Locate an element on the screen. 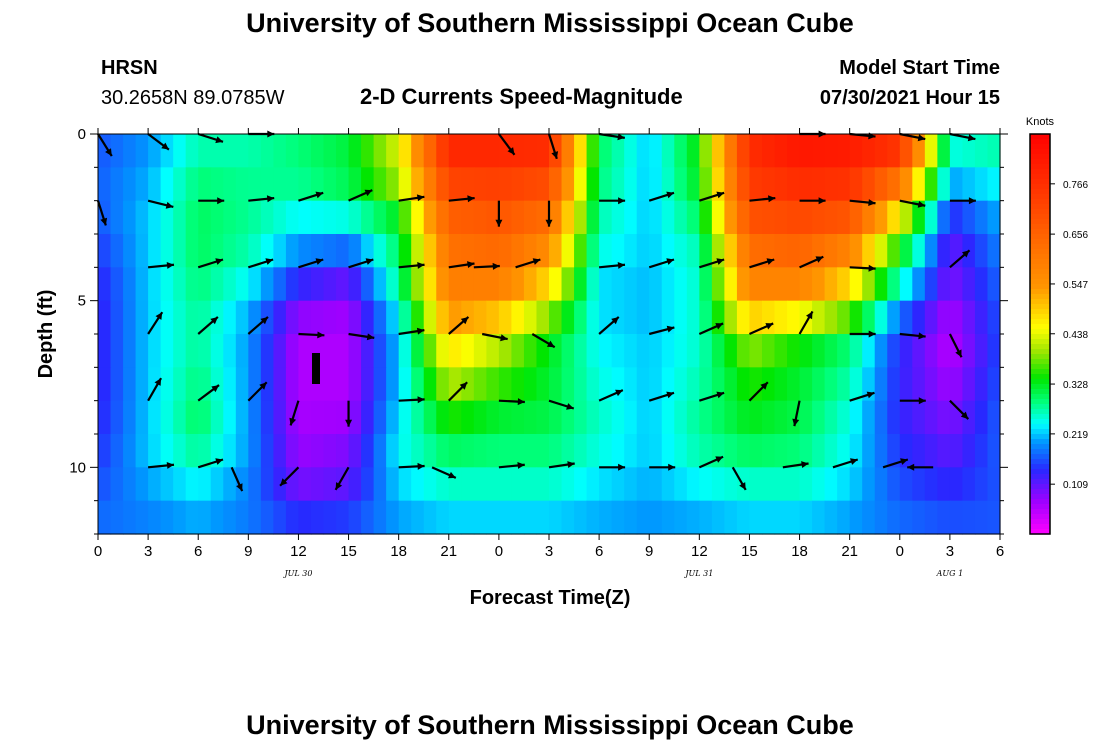 Image resolution: width=1100 pixels, height=750 pixels. product-title: 2-D Currents Speed-Magnitude is located at coordinates (521, 96).